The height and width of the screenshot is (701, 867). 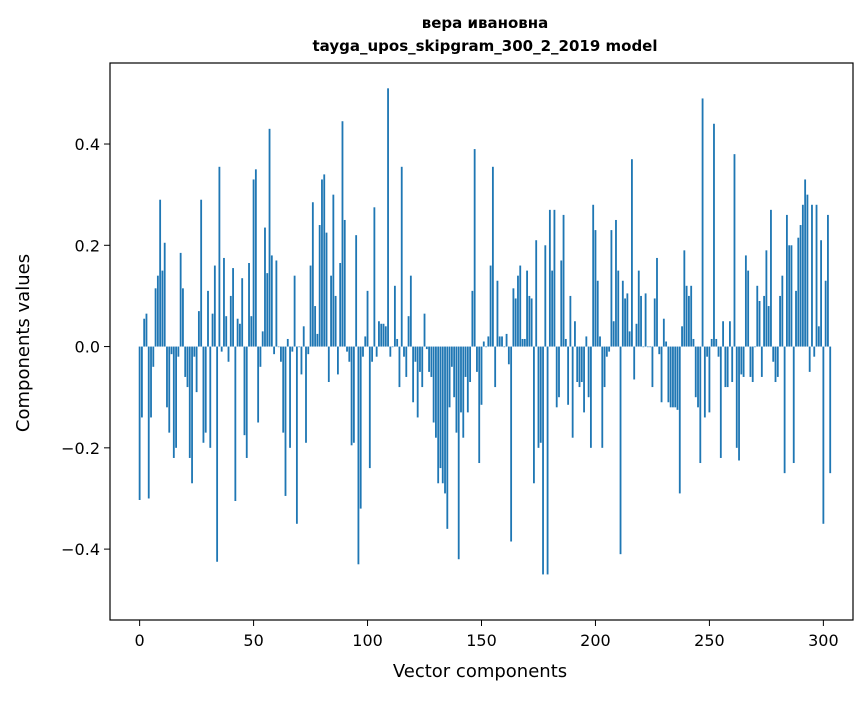 I want to click on y-tick-label: 0.4, so click(x=87, y=144).